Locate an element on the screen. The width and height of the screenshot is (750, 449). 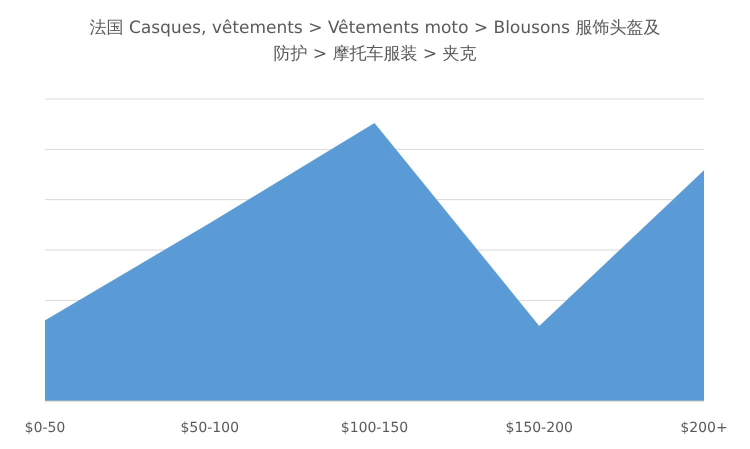
x-tick-label: $150-200 is located at coordinates (539, 428).